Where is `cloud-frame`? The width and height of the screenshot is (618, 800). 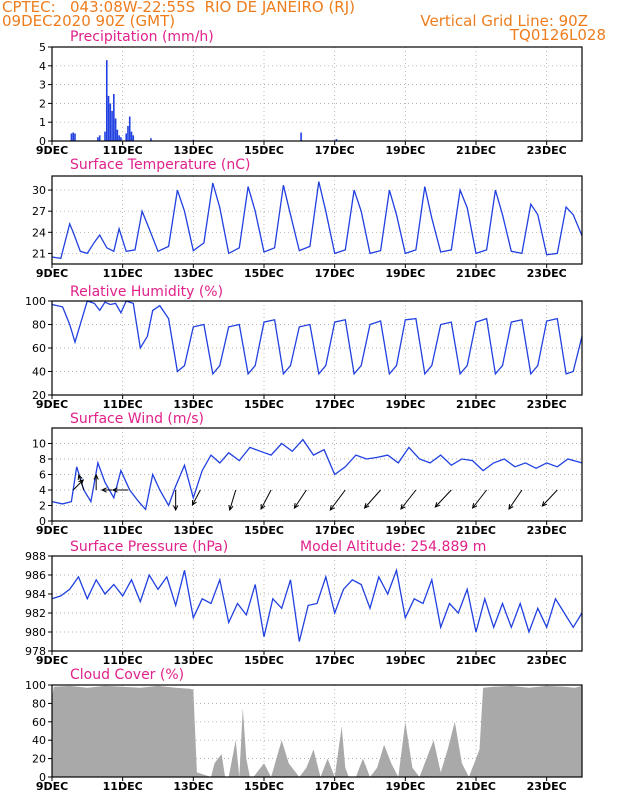 cloud-frame is located at coordinates (317, 731).